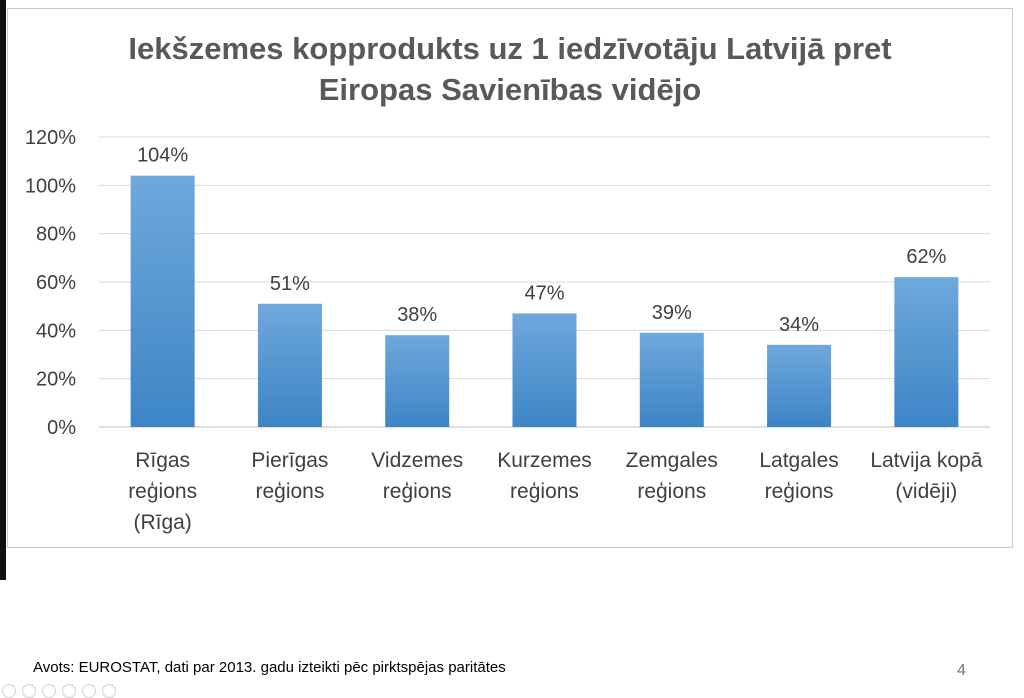  Describe the element at coordinates (290, 284) in the screenshot. I see `data-label: 51%` at that location.